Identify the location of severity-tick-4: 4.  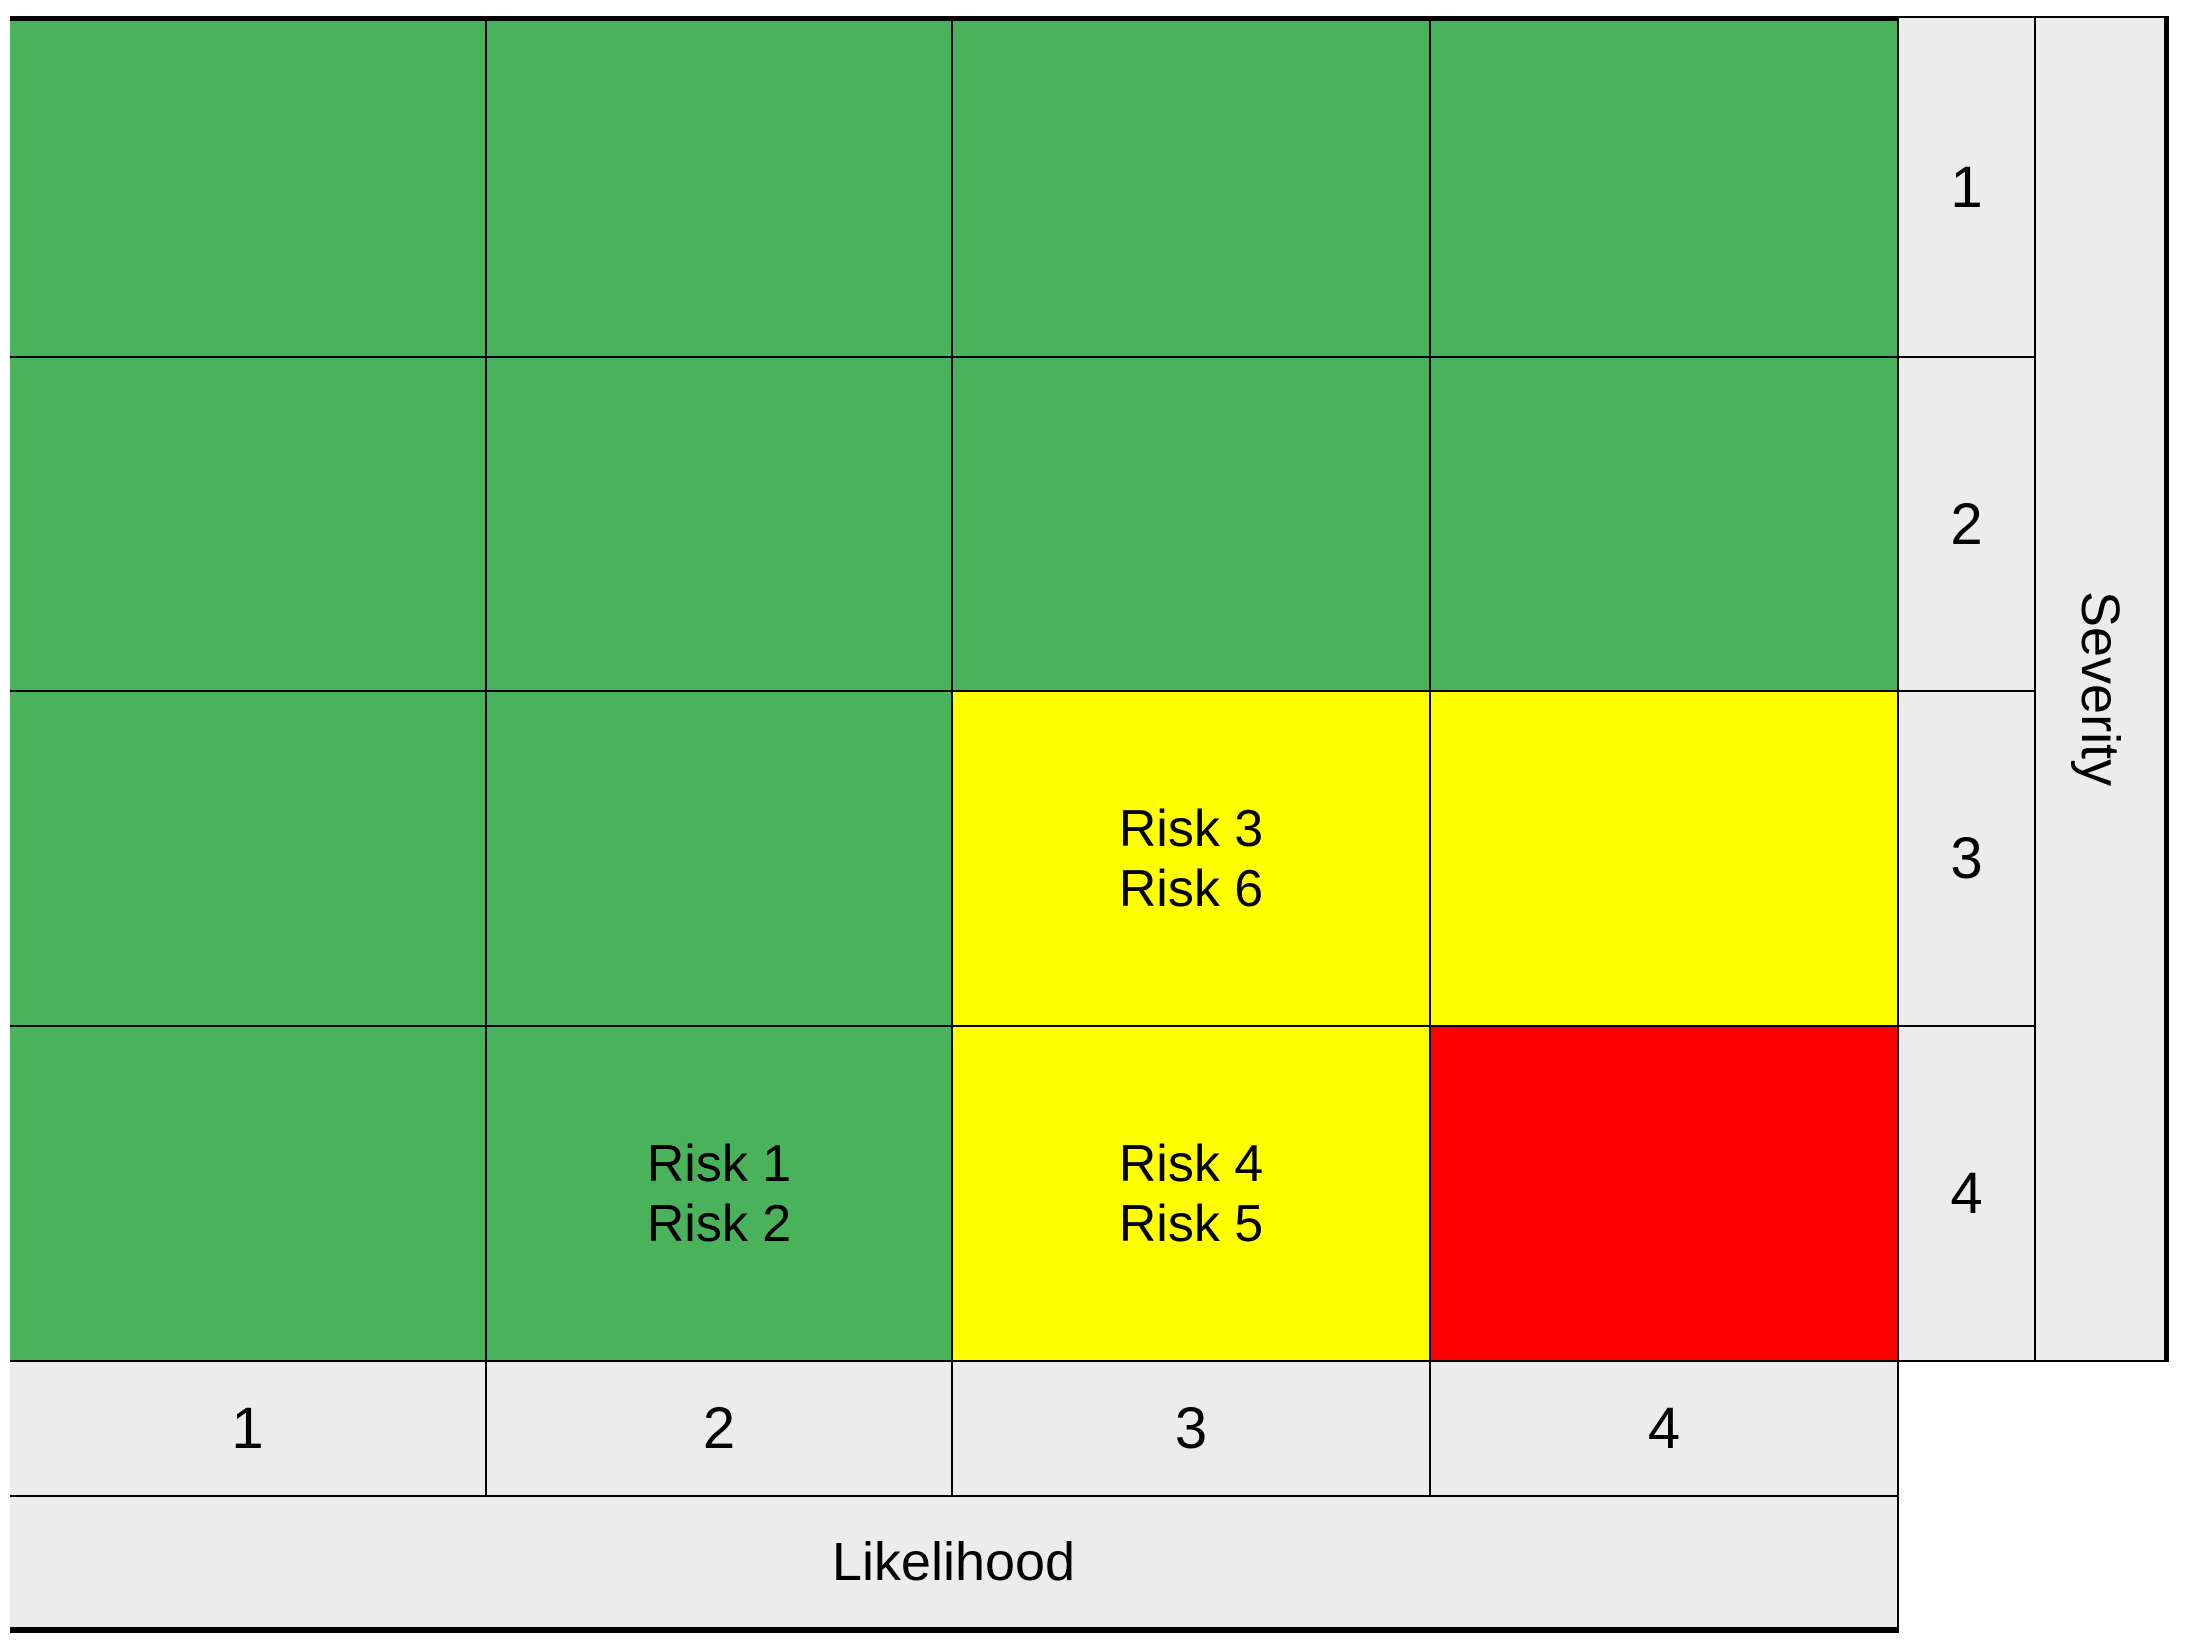
(1967, 1194).